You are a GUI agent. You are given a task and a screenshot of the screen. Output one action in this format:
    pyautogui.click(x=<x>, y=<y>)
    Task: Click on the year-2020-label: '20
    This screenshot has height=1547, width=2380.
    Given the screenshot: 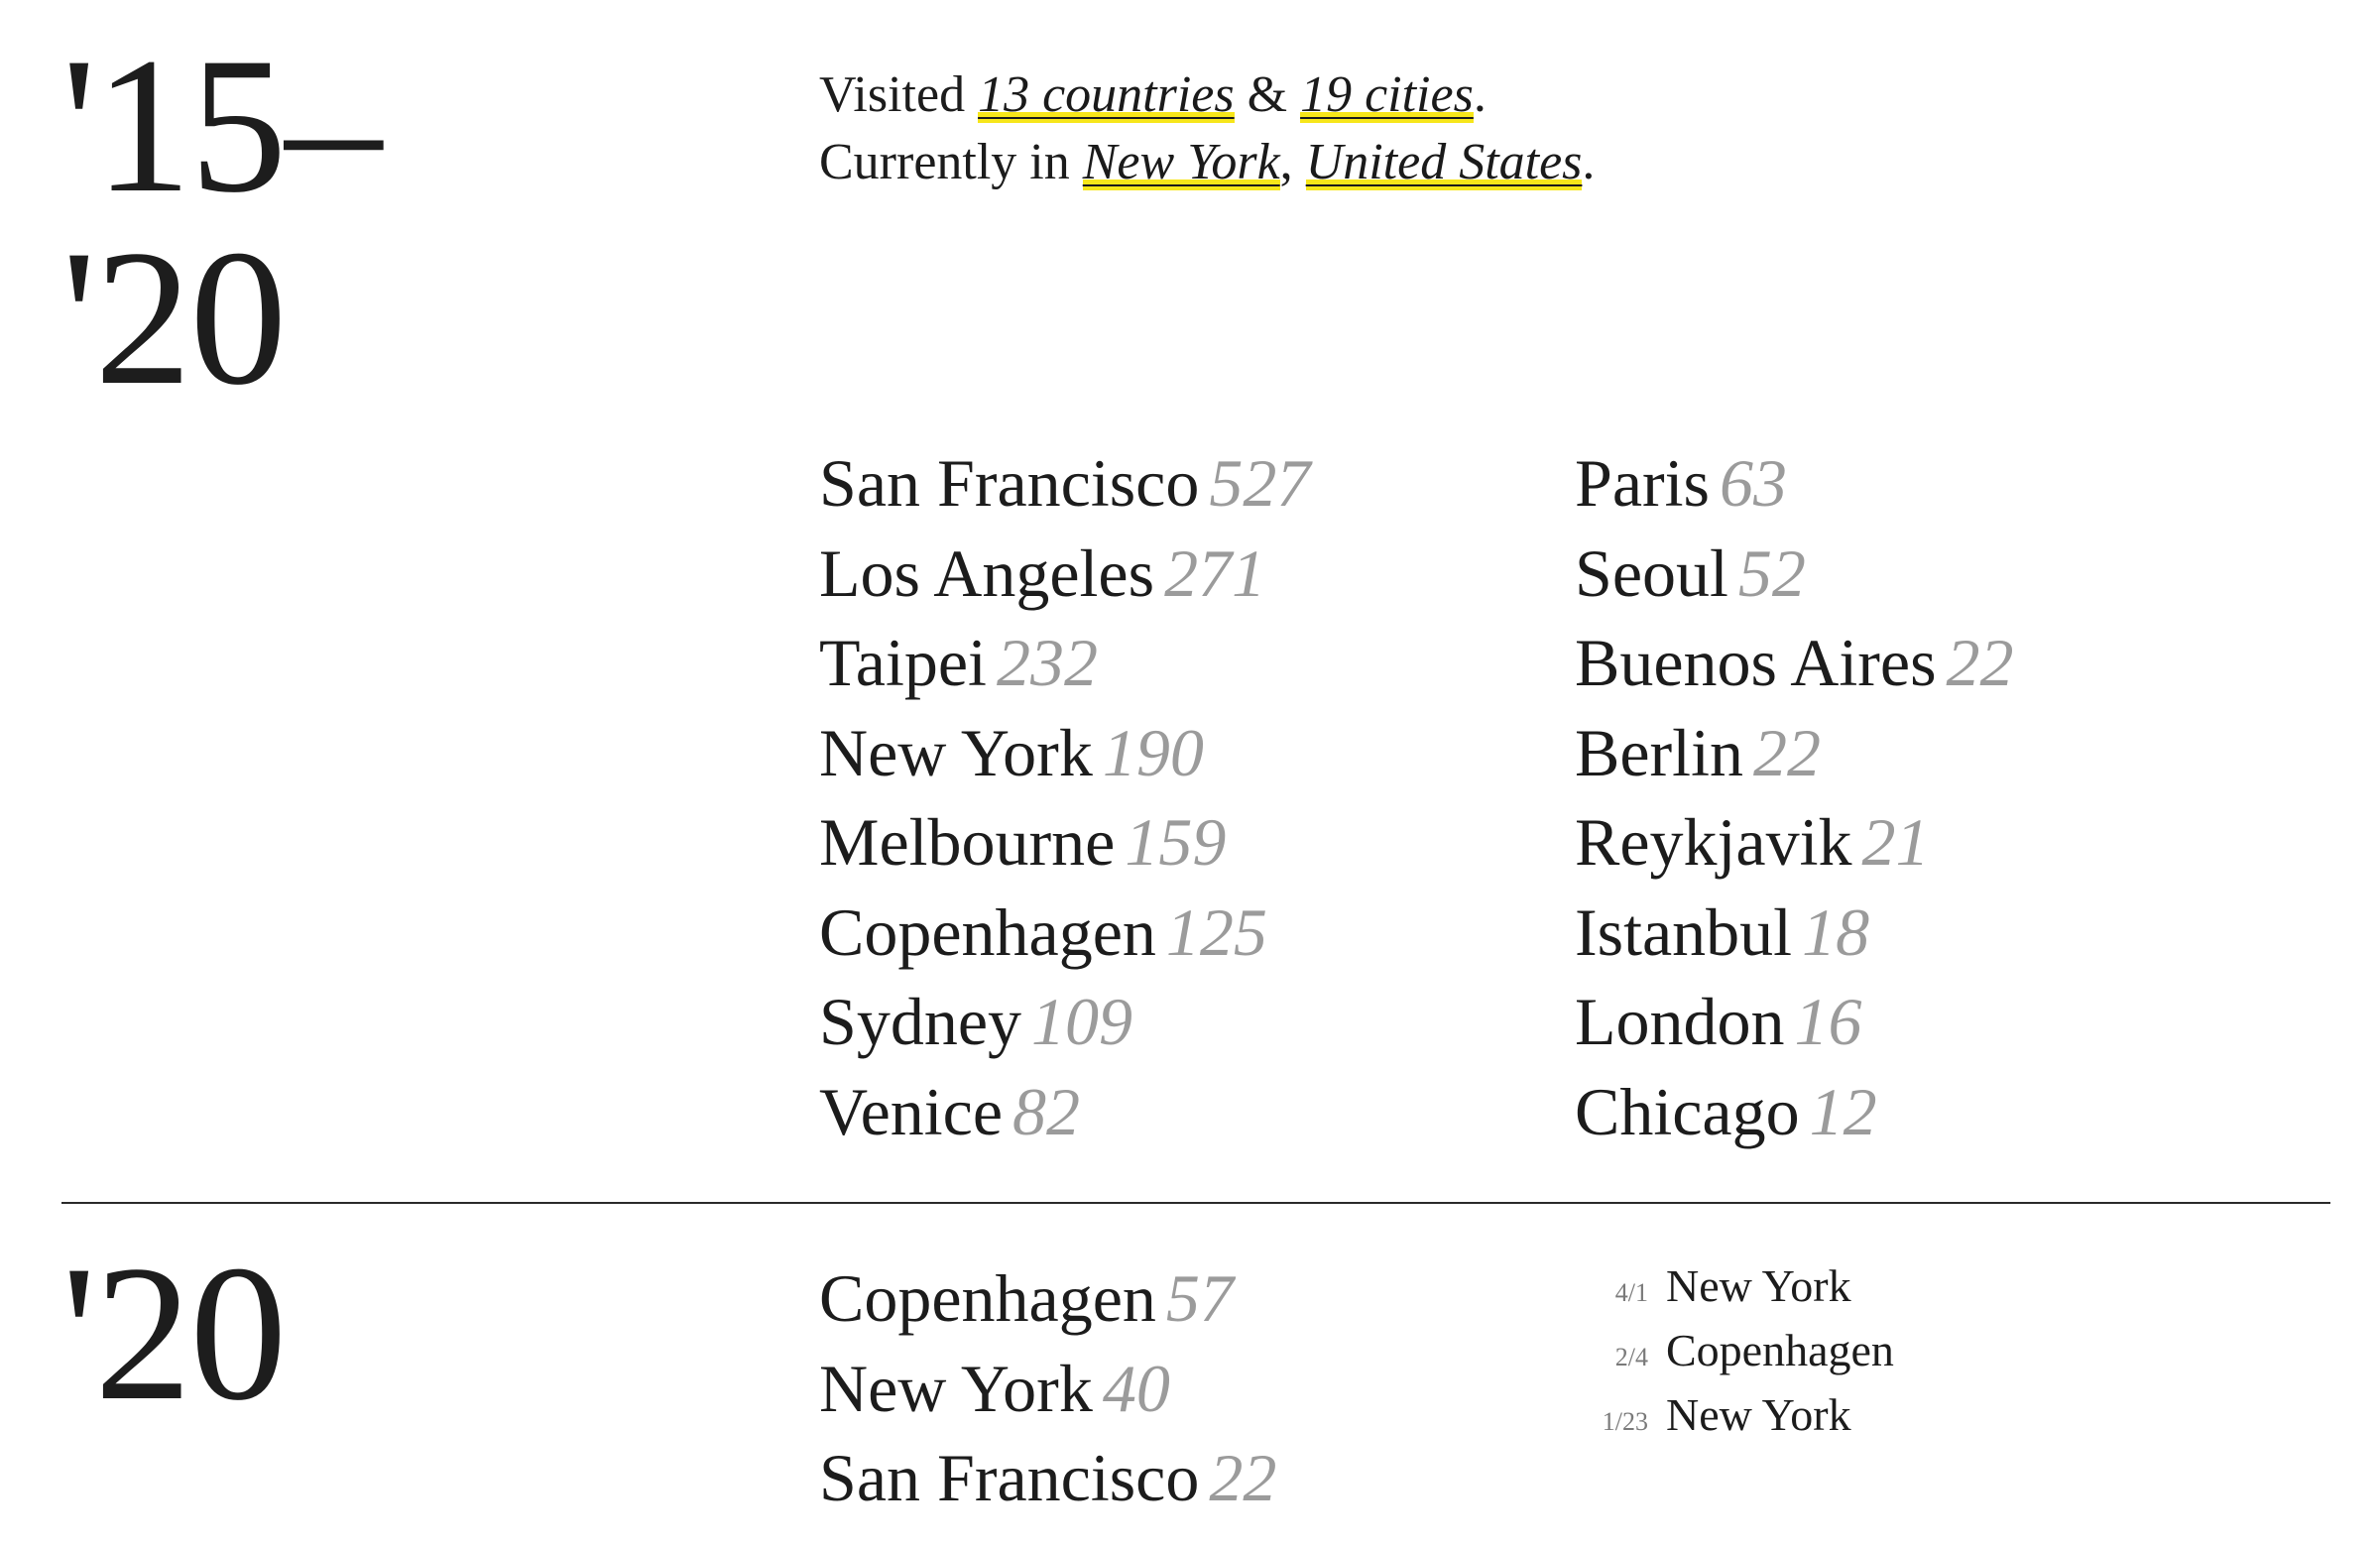 What is the action you would take?
    pyautogui.click(x=174, y=1333)
    